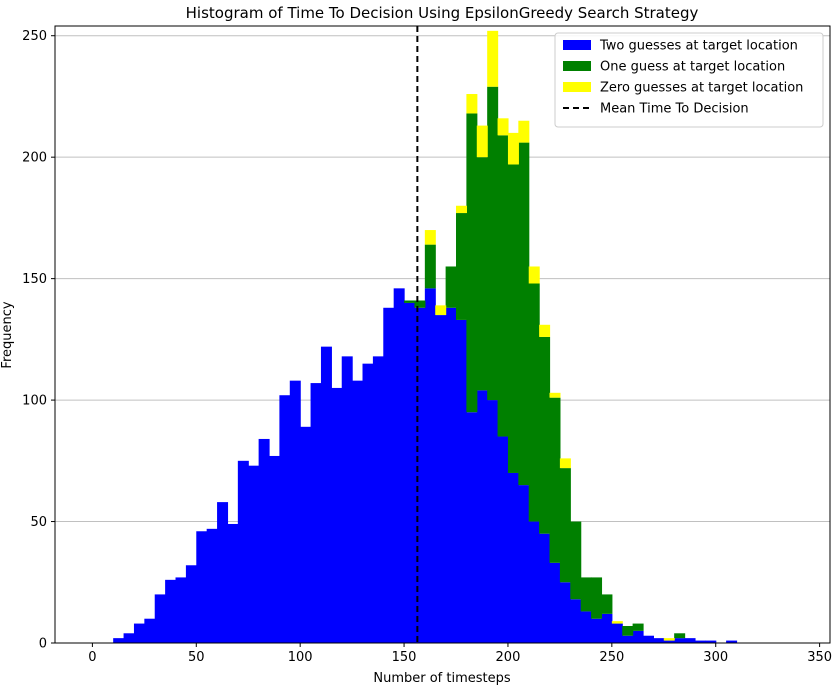  I want to click on y-tick-label: 250, so click(34, 36).